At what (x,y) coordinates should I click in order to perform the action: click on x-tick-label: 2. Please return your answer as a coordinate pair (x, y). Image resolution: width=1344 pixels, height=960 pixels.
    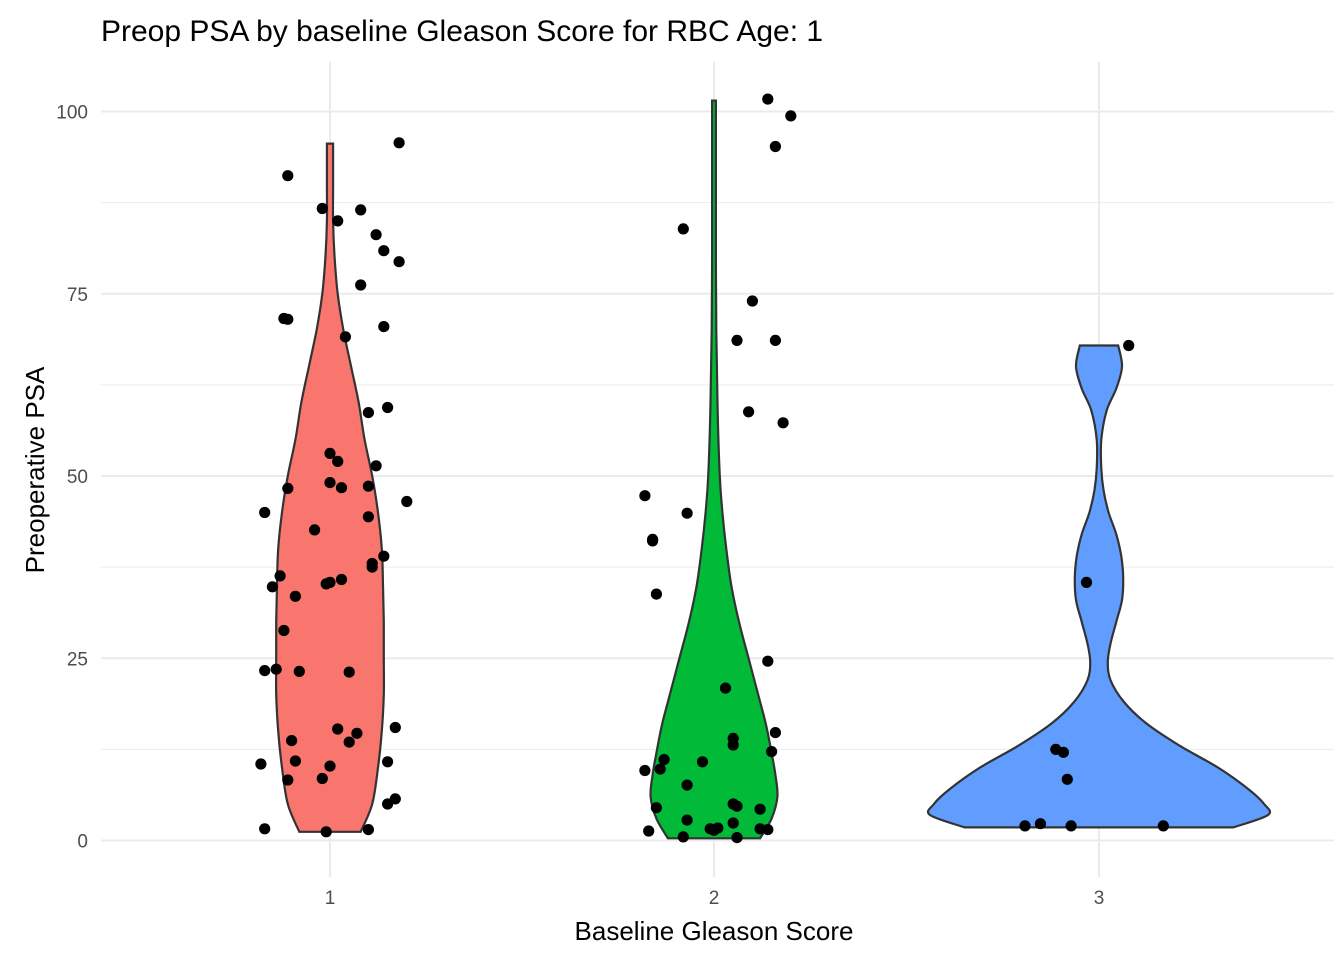
    Looking at the image, I should click on (714, 898).